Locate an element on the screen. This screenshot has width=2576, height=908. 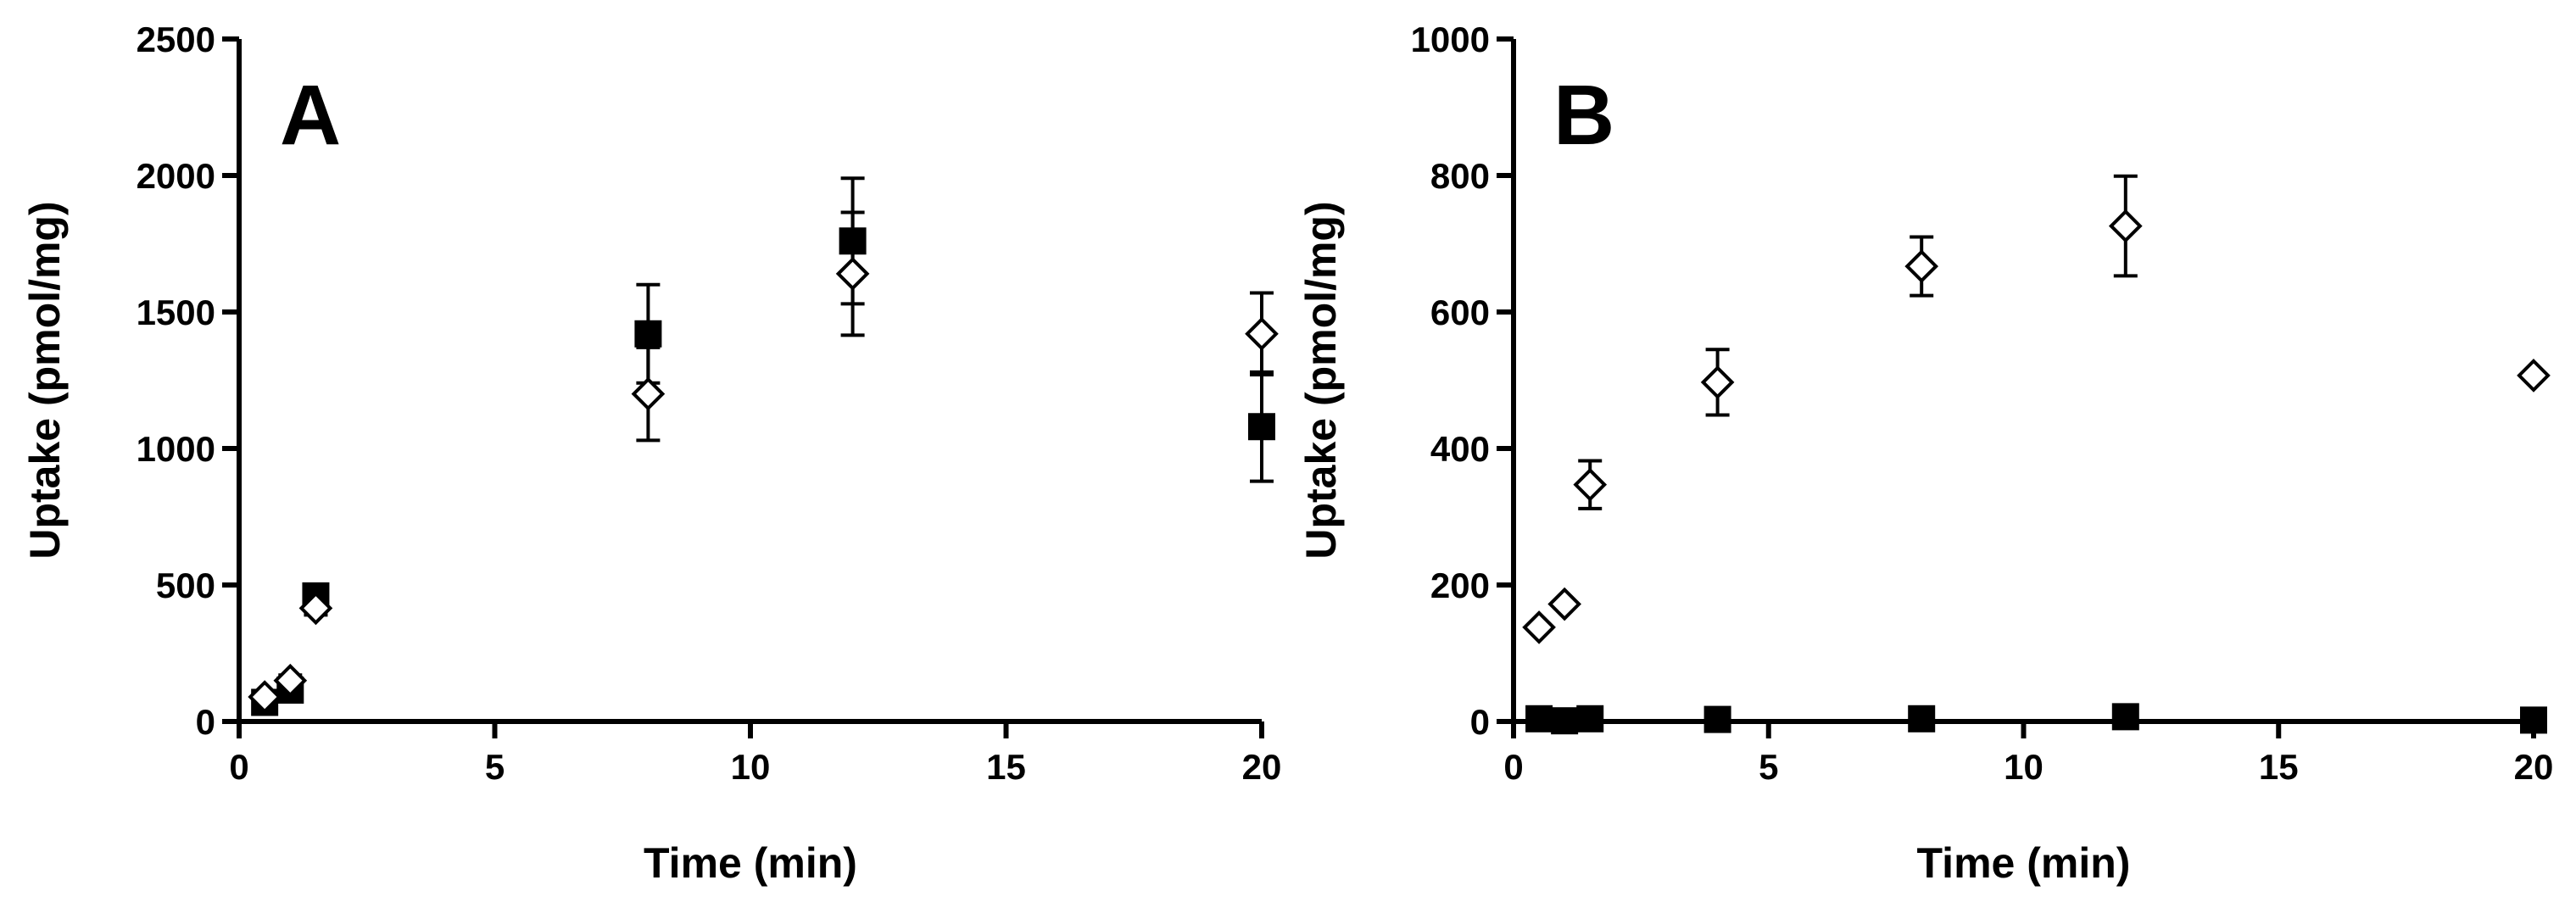
y-tick-label: 600 is located at coordinates (1460, 312).